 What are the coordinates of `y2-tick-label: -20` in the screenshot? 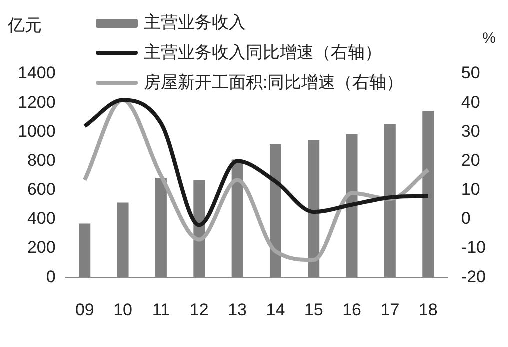 It's located at (473, 276).